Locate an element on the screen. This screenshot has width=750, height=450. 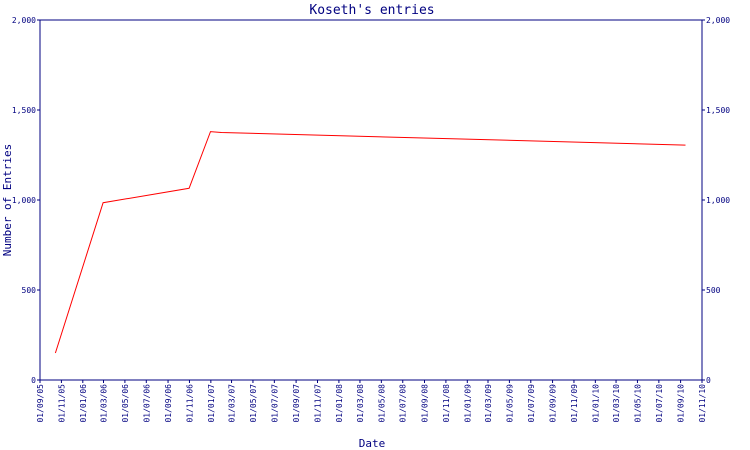
x-tick-label: 01/01/07 is located at coordinates (211, 403).